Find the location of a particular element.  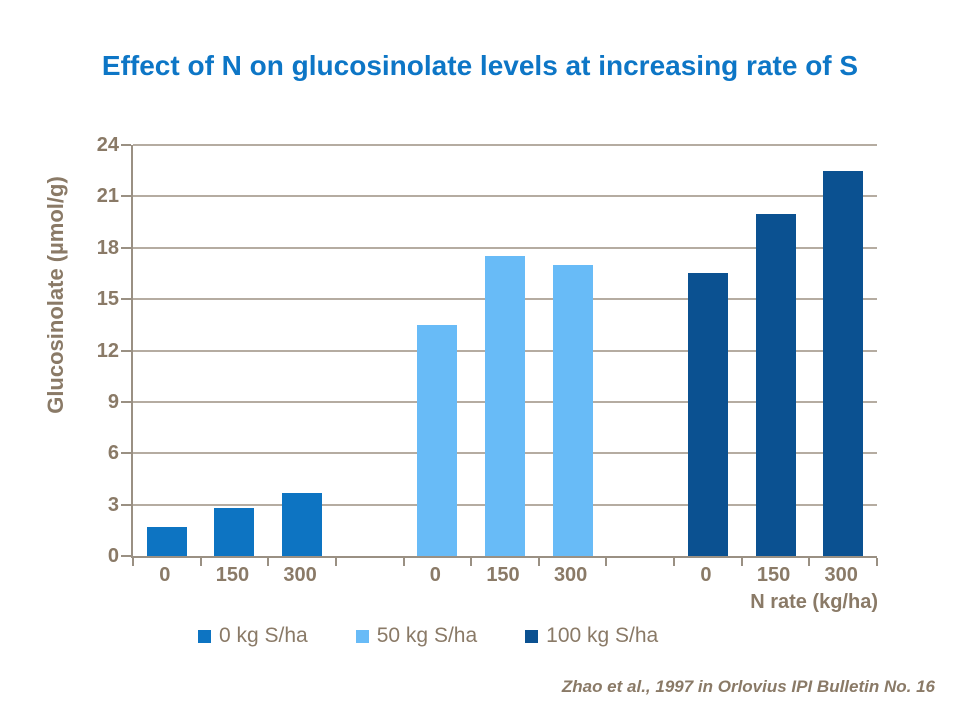

legend: 0 kg S/ha 50 kg S/ha 100 kg S/ha is located at coordinates (428, 636).